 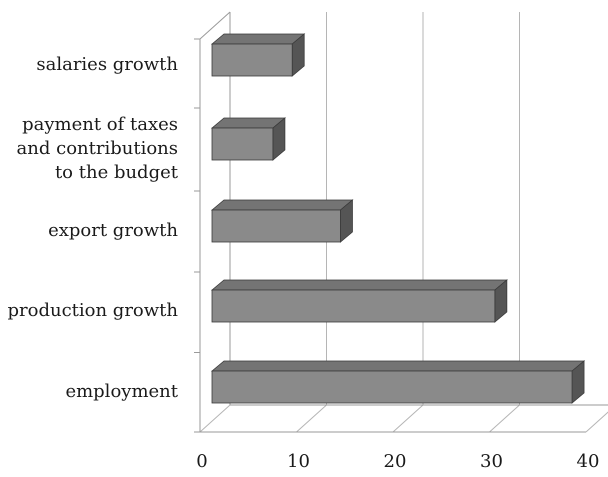 I want to click on category-label: employment, so click(x=121, y=391).